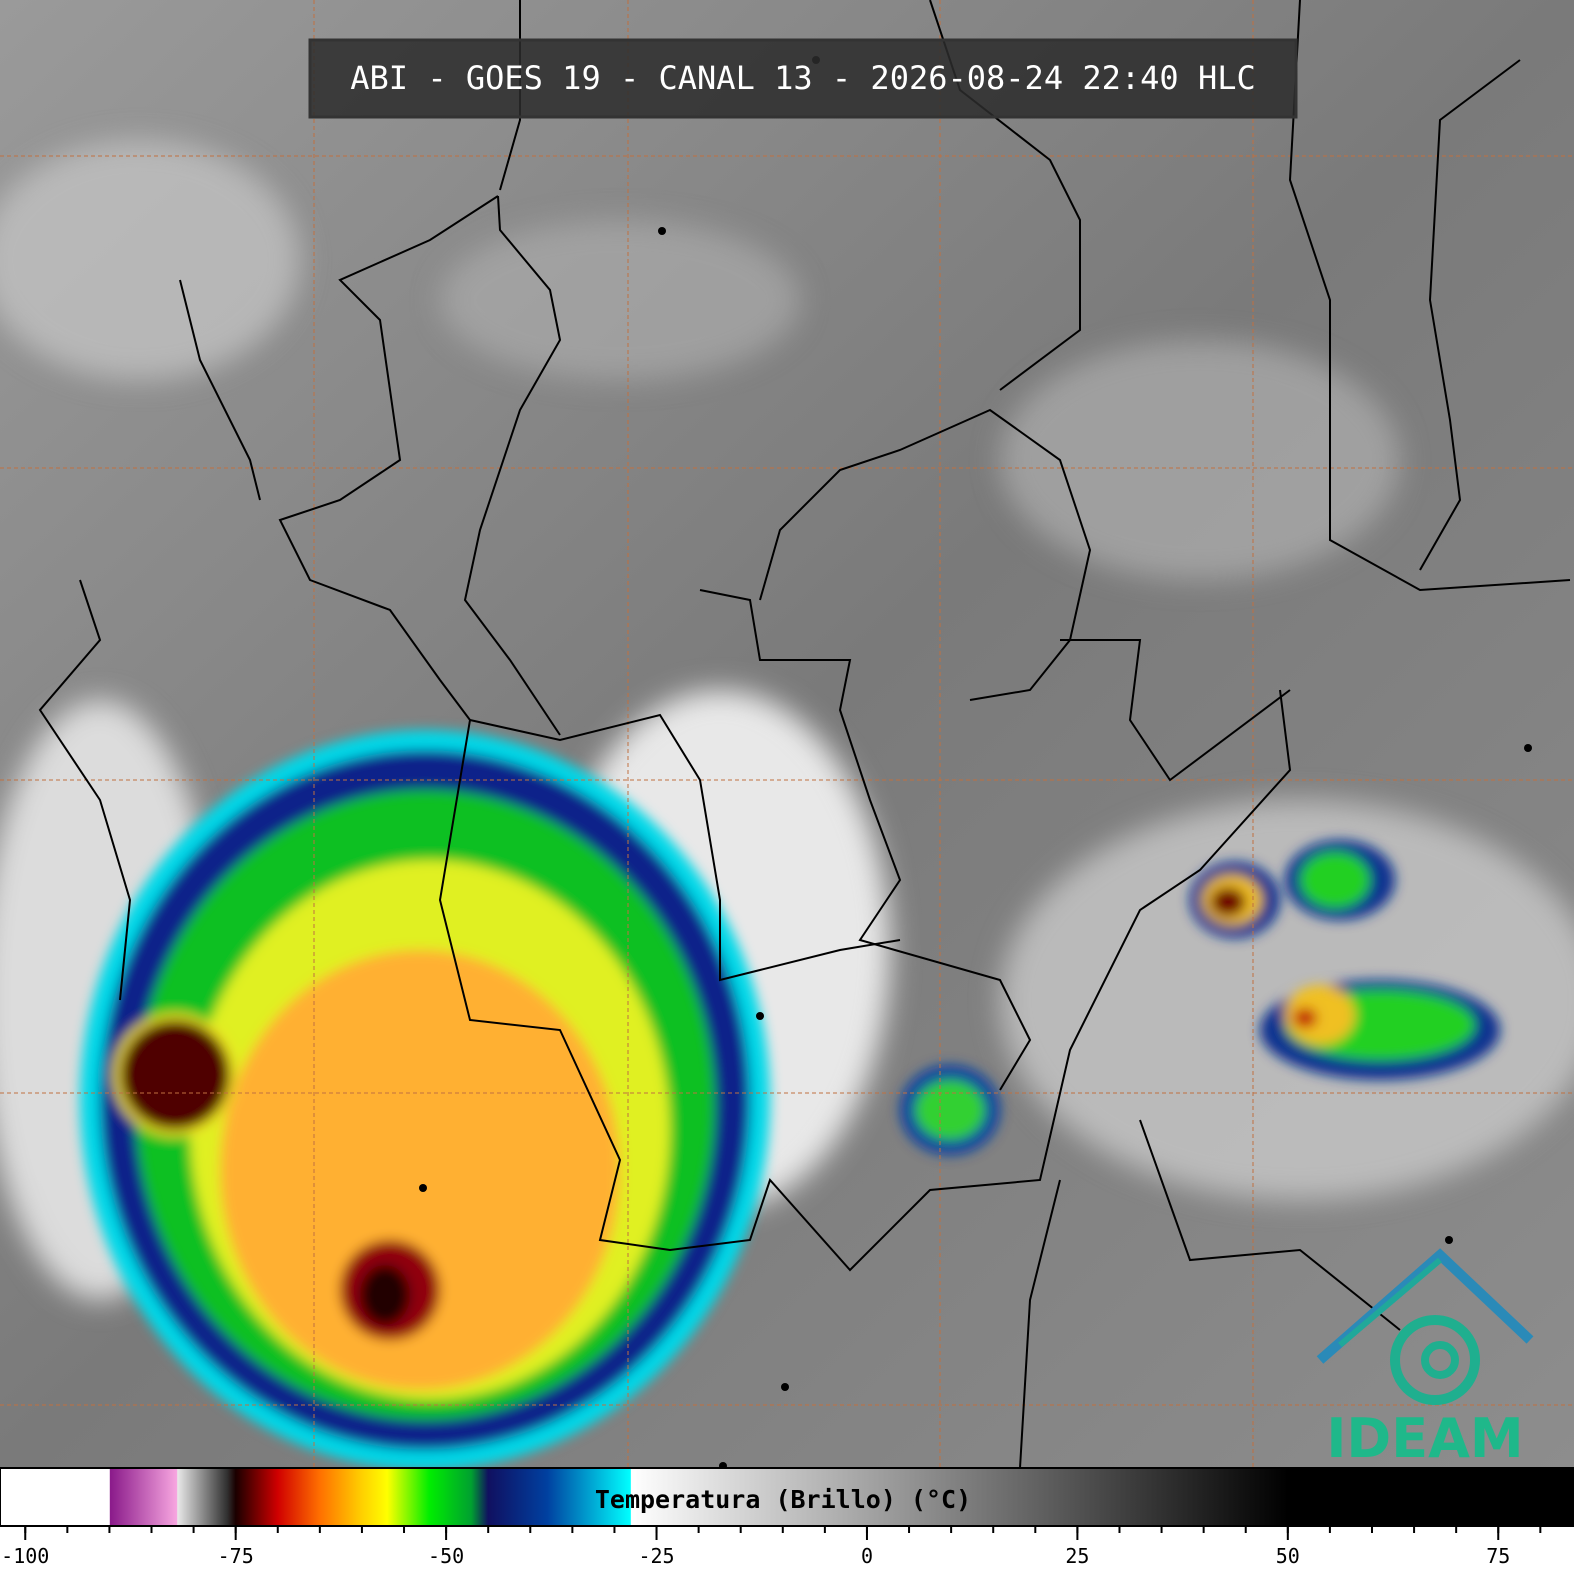  I want to click on logo: IDEAM, so click(1425, 1359).